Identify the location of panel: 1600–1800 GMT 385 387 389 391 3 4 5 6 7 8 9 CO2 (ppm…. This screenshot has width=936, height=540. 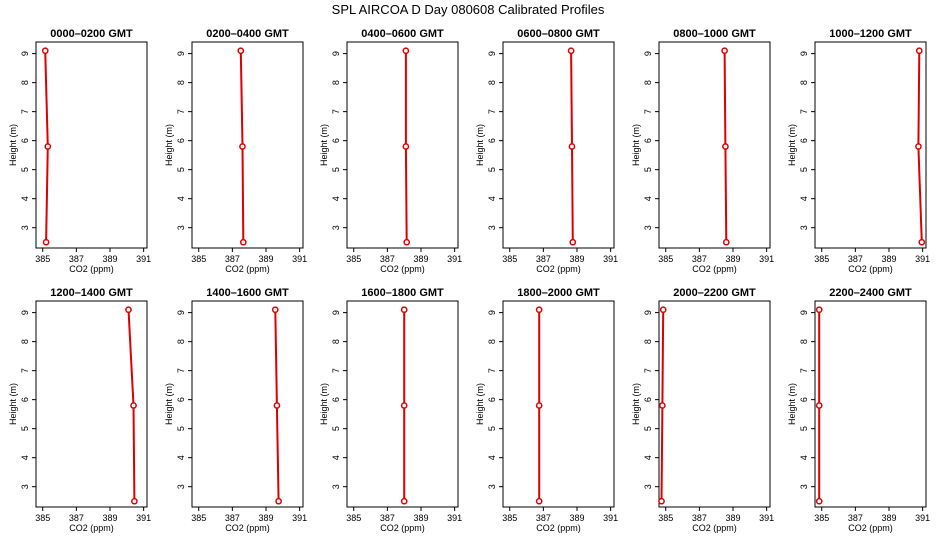
(390, 410).